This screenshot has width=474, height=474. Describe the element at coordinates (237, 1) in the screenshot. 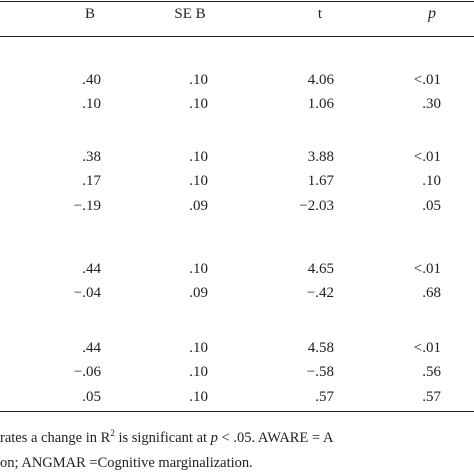

I see `top-rule` at that location.